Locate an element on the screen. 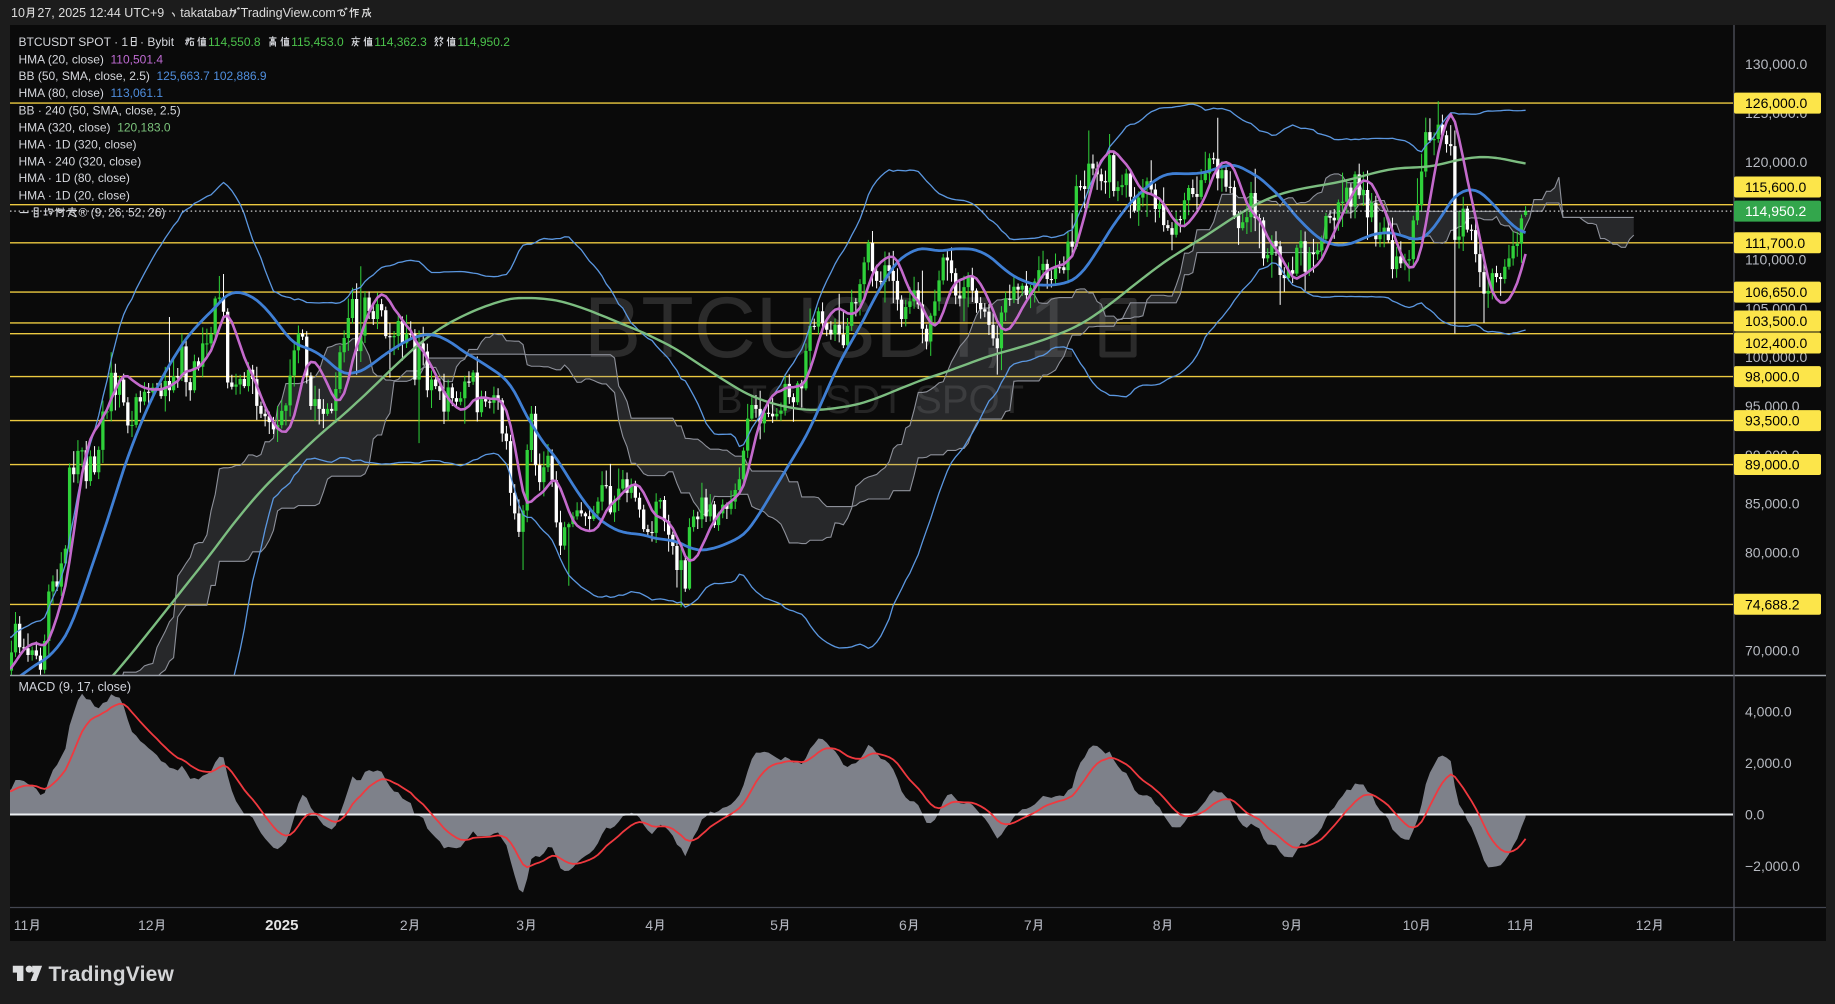  svg-text: 115,600.0 is located at coordinates (1775, 187).